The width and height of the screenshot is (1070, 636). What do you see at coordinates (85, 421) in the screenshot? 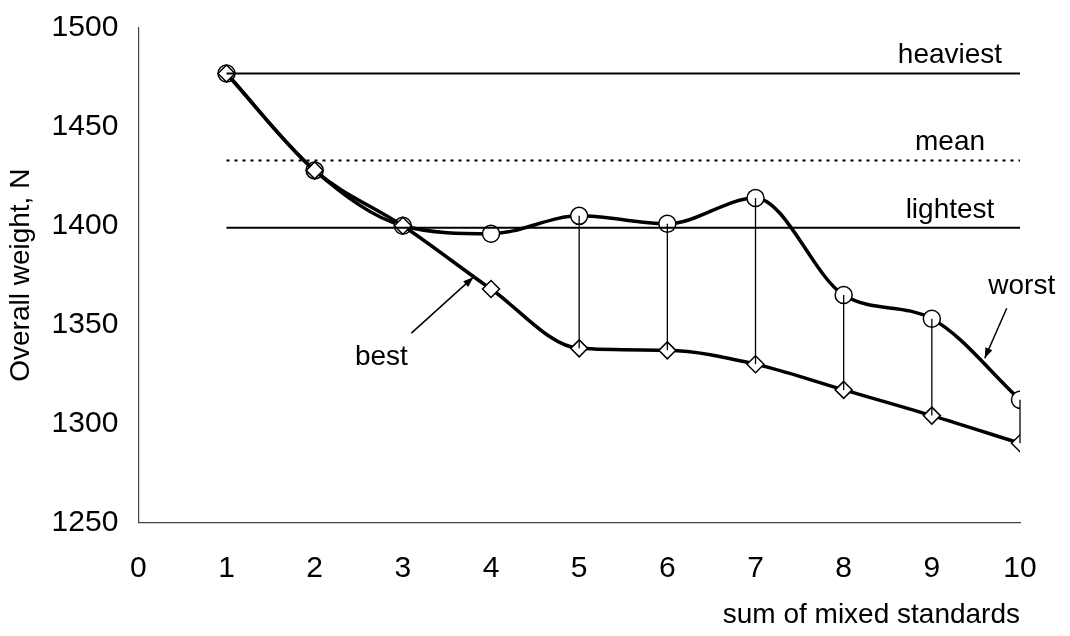
I see `y-tick-label: 1300` at bounding box center [85, 421].